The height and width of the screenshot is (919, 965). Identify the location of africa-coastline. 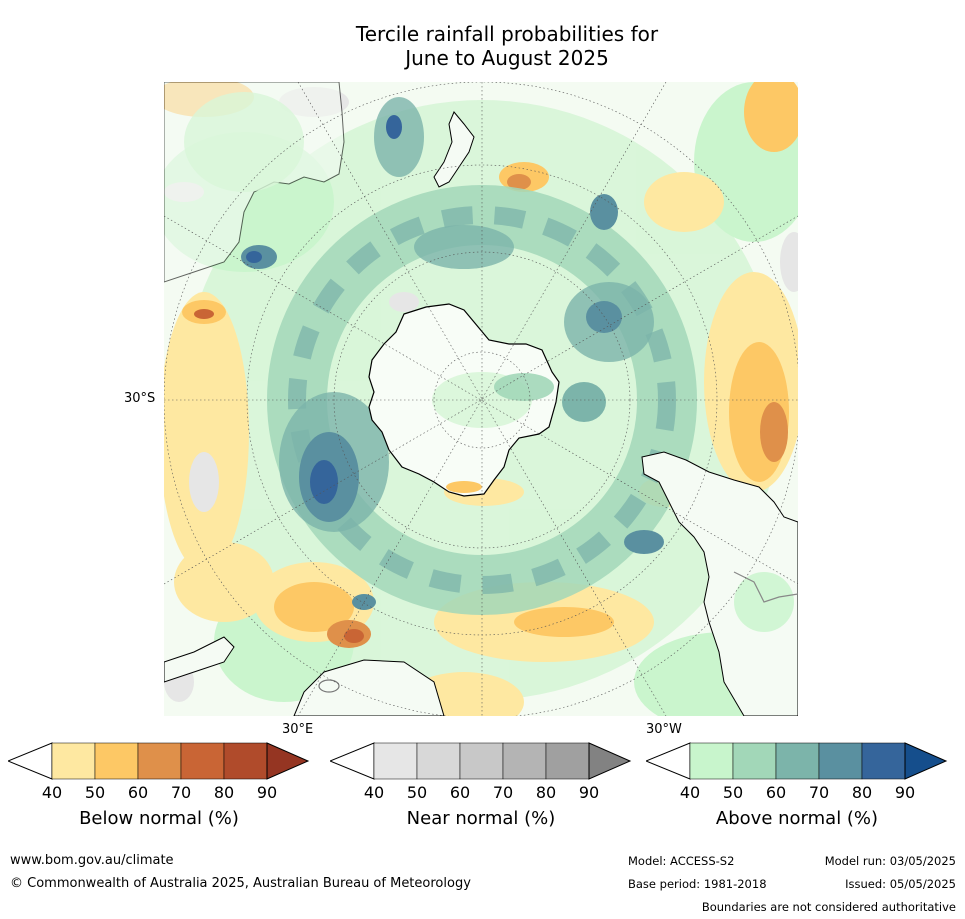
(304, 676).